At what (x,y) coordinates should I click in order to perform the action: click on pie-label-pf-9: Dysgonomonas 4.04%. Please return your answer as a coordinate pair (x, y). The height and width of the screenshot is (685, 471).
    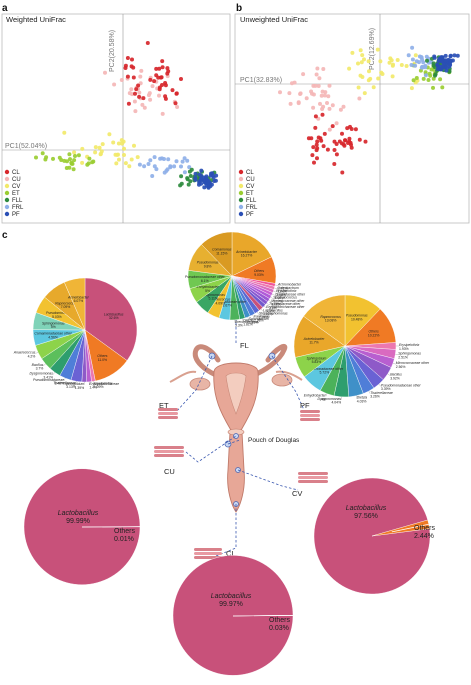
    Looking at the image, I should click on (330, 401).